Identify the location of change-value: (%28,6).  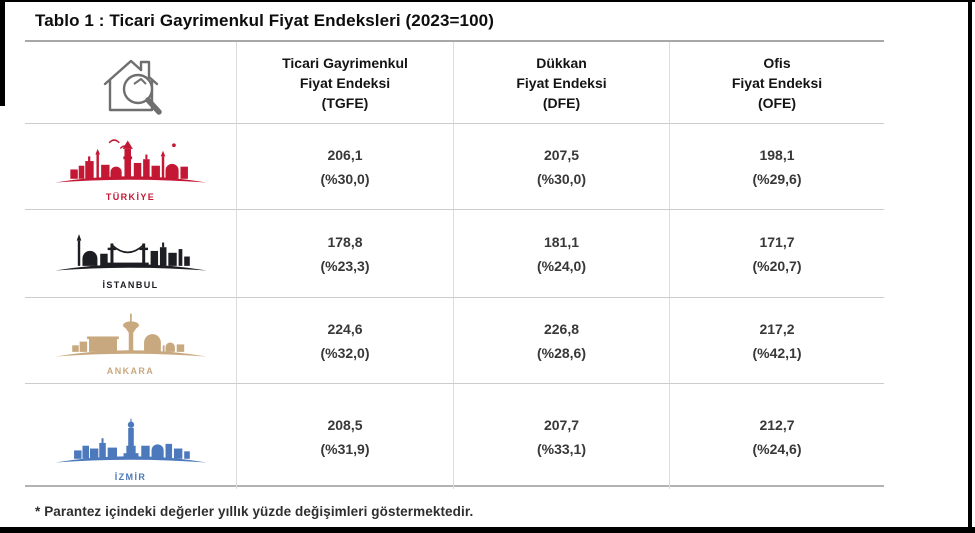
(561, 352).